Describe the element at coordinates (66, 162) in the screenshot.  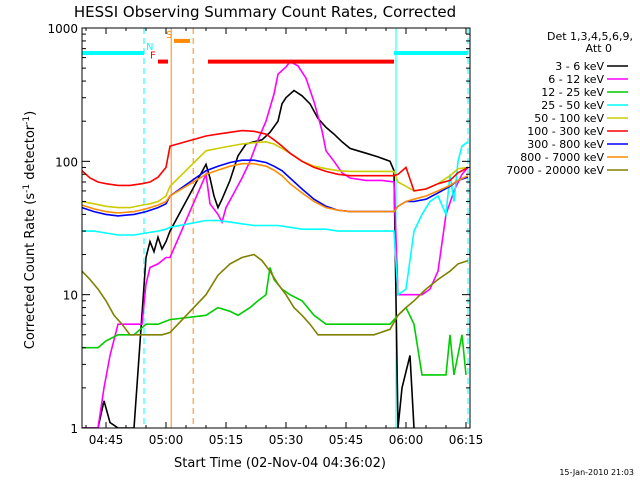
I see `y-tick-label: 100` at that location.